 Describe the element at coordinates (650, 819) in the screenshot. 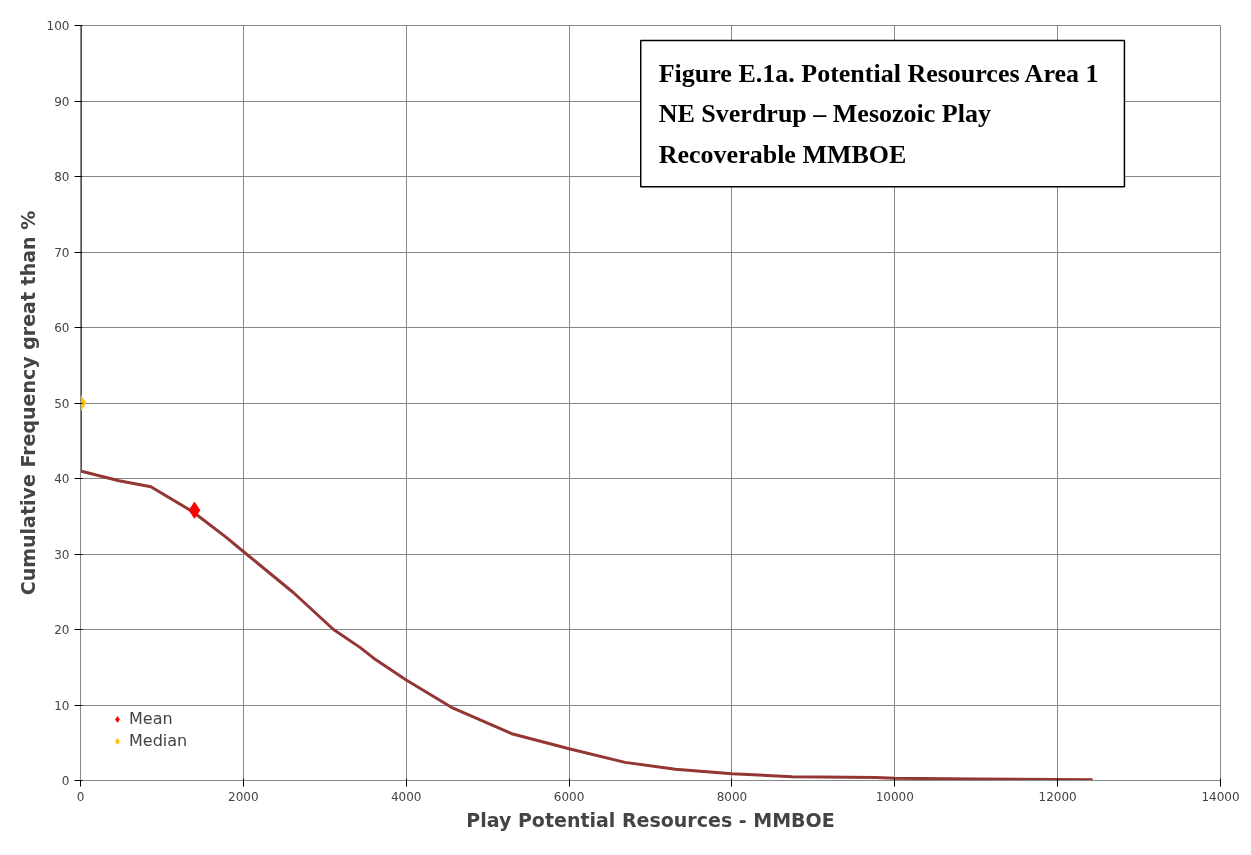

I see `x-axis-title: Play Potential Resources - MMBOE` at that location.